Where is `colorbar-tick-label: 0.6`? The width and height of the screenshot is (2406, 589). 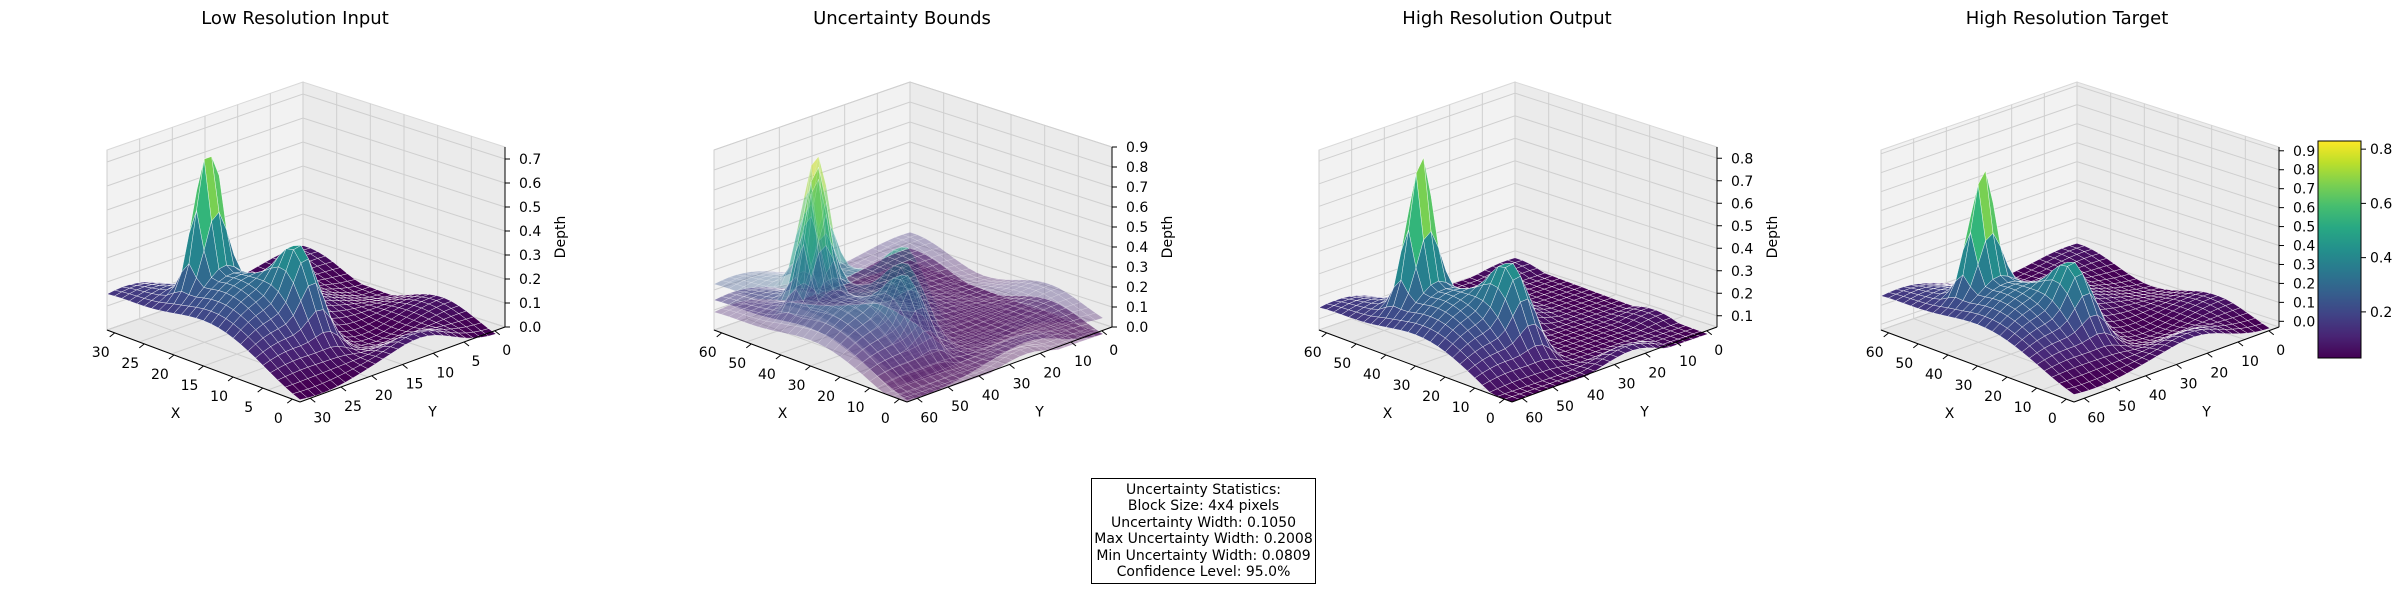 colorbar-tick-label: 0.6 is located at coordinates (2381, 204).